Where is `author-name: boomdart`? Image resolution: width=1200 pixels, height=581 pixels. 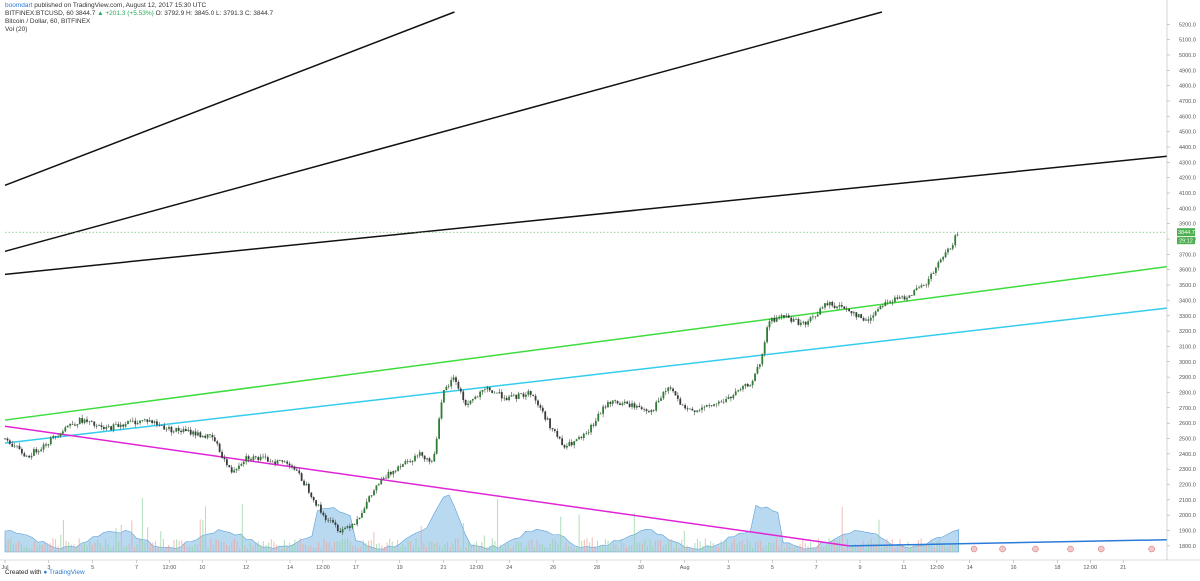
author-name: boomdart is located at coordinates (19, 5).